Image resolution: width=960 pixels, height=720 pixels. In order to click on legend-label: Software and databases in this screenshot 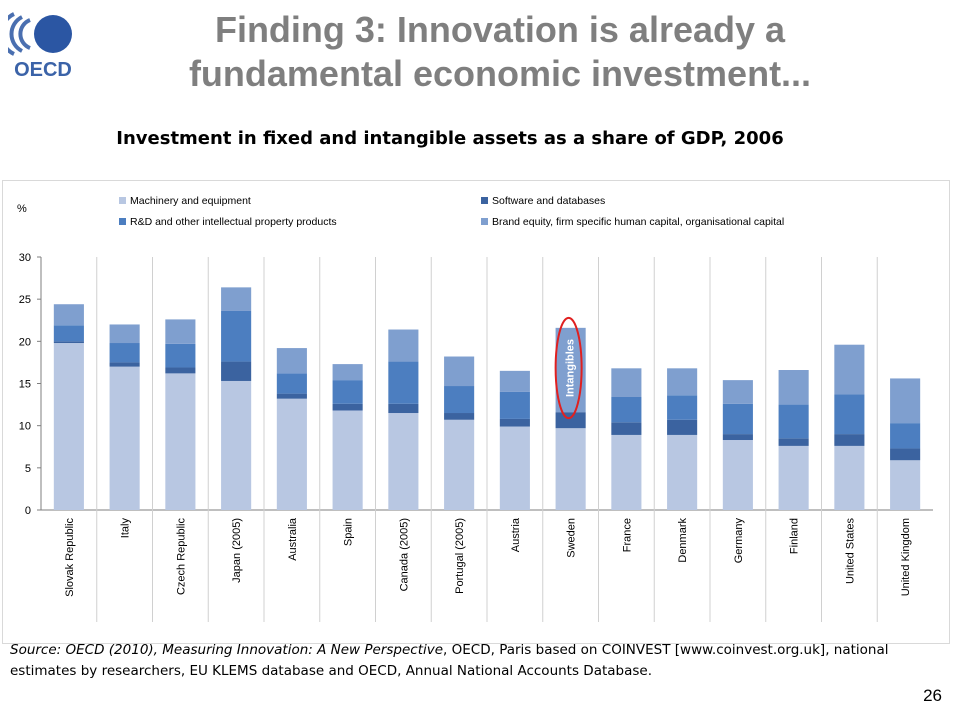, I will do `click(548, 201)`.